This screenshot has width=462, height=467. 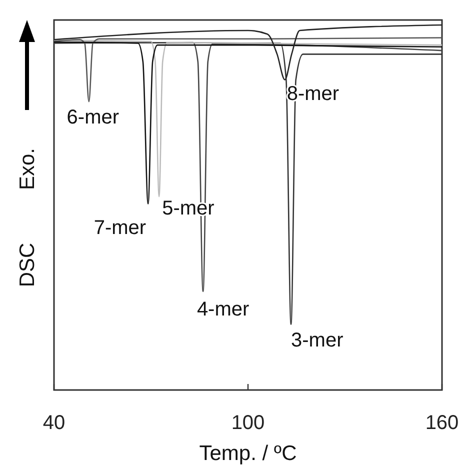 What do you see at coordinates (54, 423) in the screenshot?
I see `x-tick-label: 40` at bounding box center [54, 423].